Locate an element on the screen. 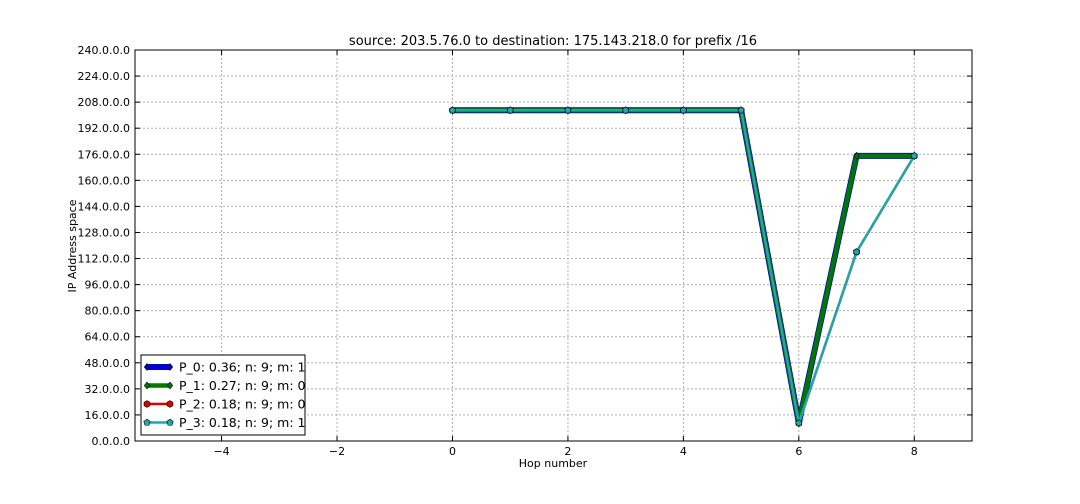 The width and height of the screenshot is (1080, 504). y-tick-label: 48.0.0.0 is located at coordinates (107, 363).